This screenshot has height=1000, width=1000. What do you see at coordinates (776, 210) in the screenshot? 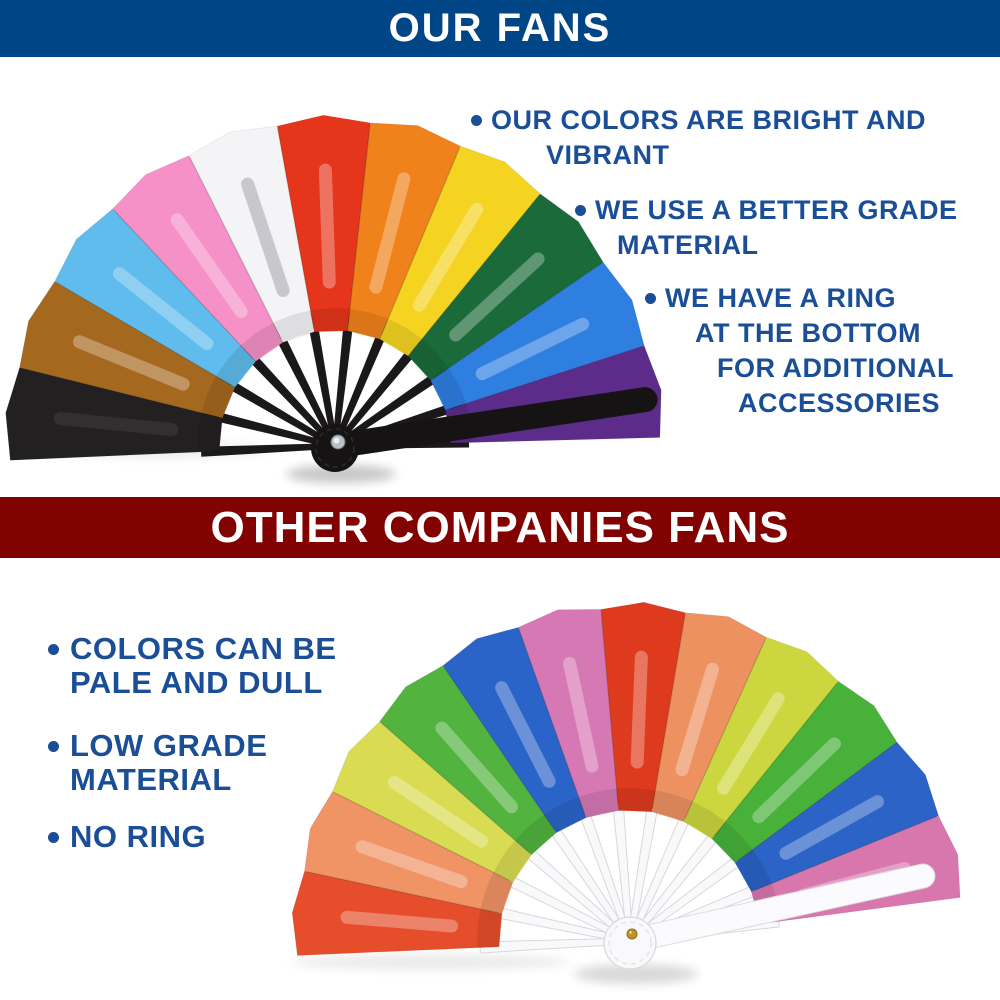
I see `benefit-line: WE USE A BETTER GRADE` at bounding box center [776, 210].